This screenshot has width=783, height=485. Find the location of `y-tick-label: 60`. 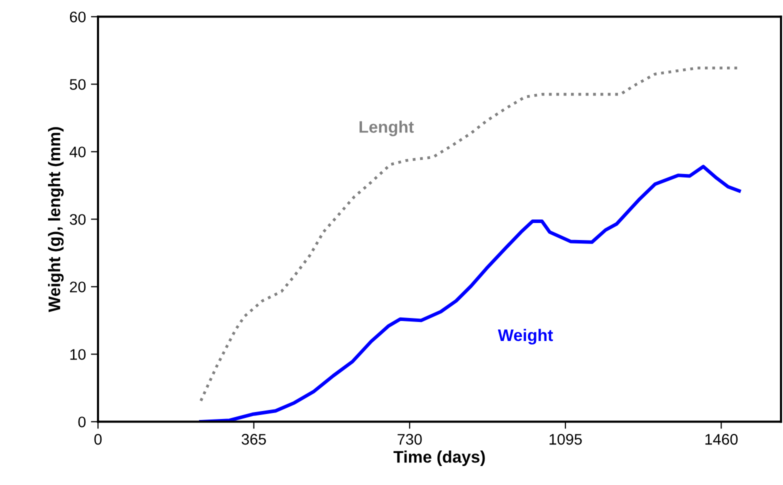

y-tick-label: 60 is located at coordinates (78, 17).